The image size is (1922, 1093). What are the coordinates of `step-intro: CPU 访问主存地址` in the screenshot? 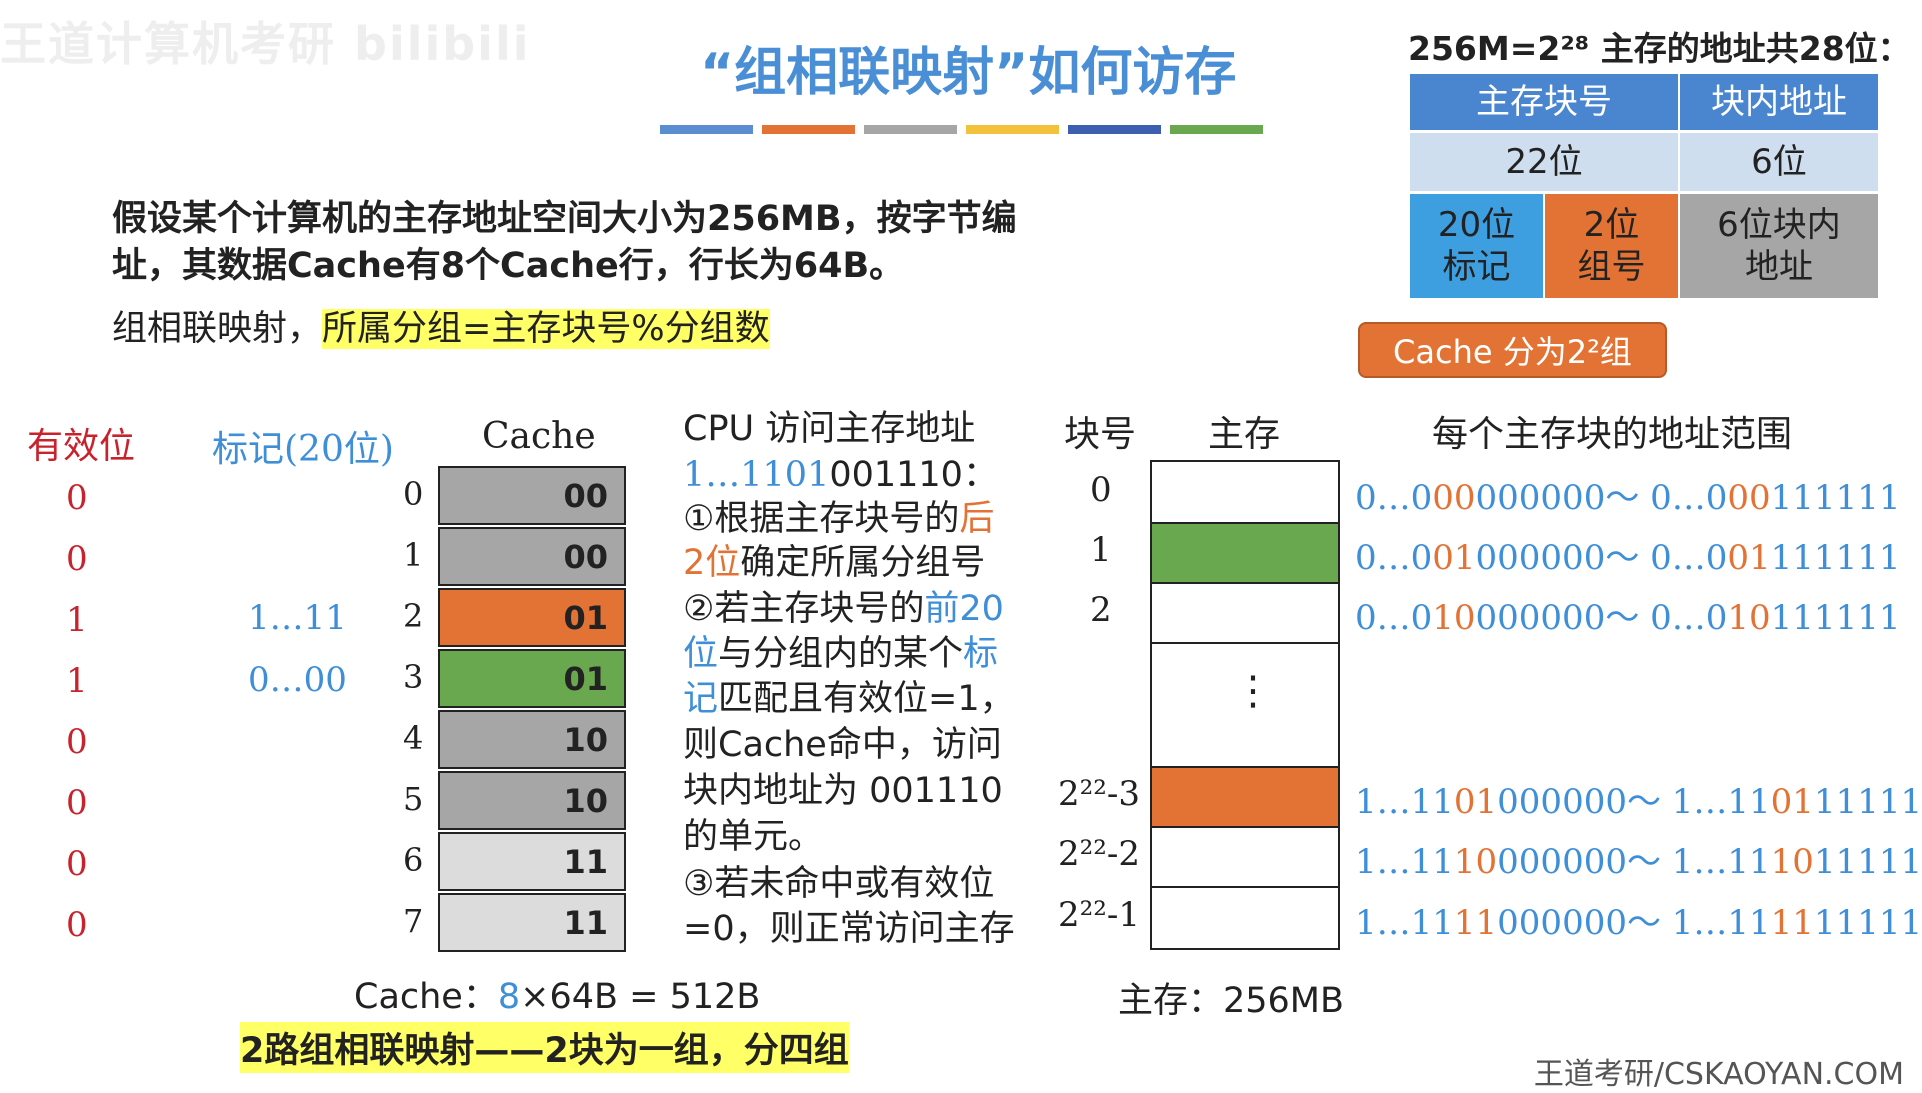 It's located at (829, 429).